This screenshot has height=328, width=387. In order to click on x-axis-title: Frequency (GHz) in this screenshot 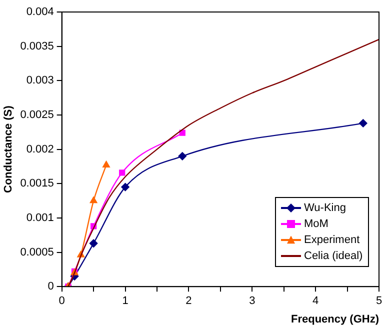, I will do `click(335, 319)`.